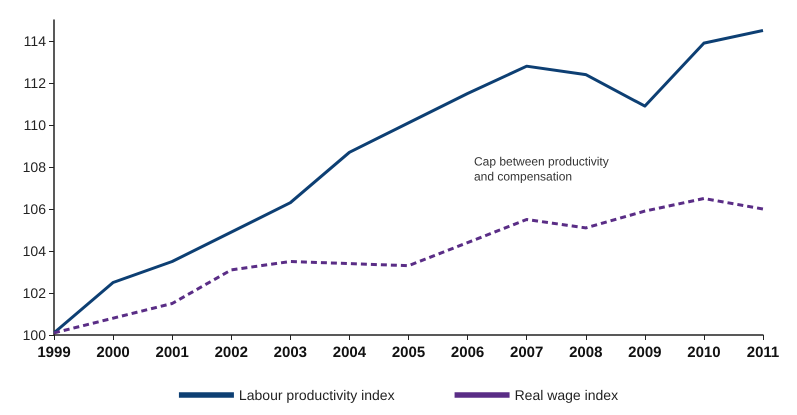 The height and width of the screenshot is (415, 797). Describe the element at coordinates (409, 352) in the screenshot. I see `x-tick-label: 2005` at that location.